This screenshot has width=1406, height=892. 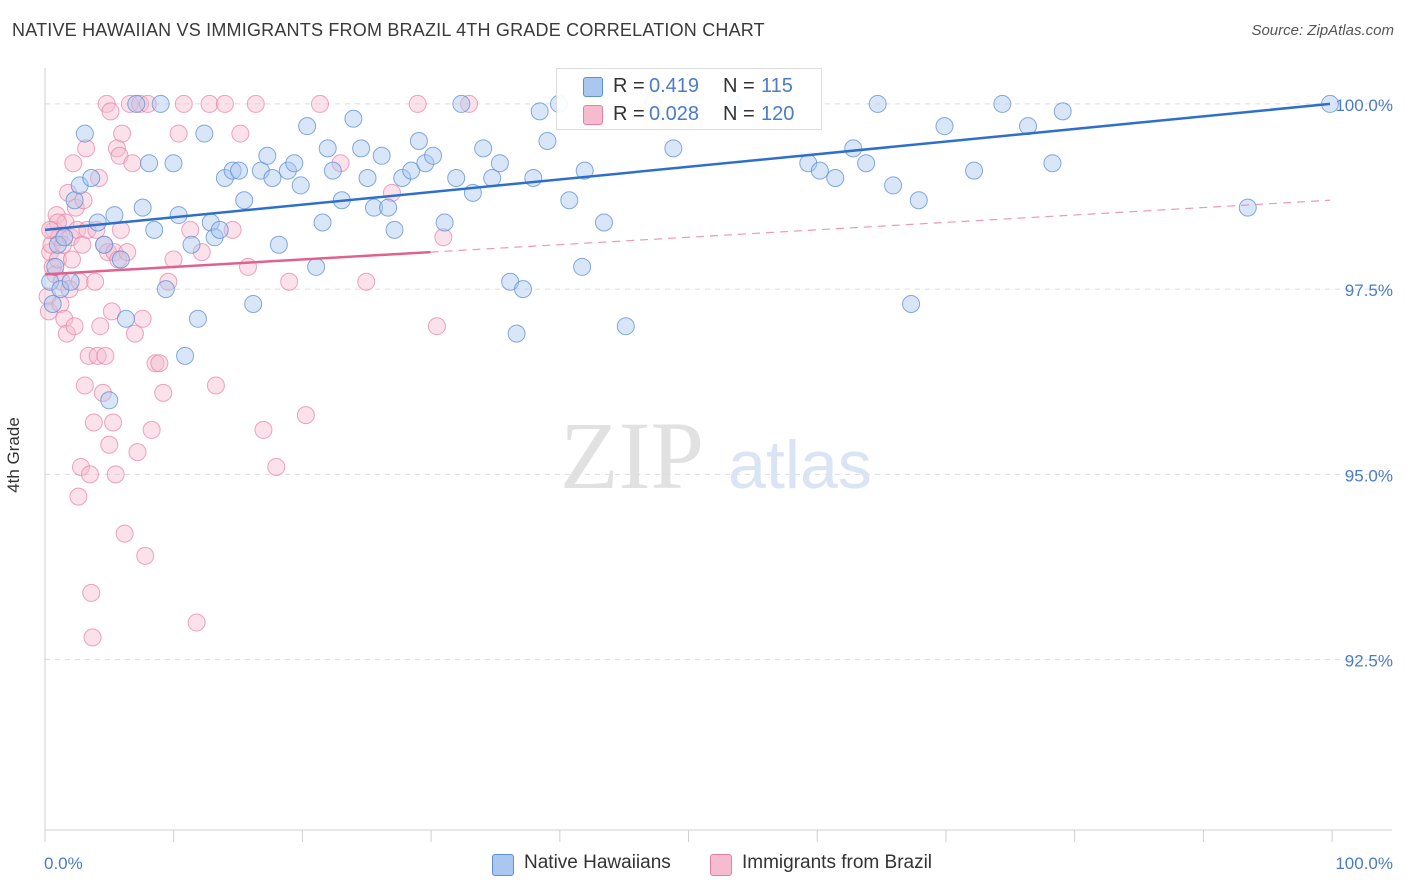 What do you see at coordinates (721, 865) in the screenshot?
I see `legend-swatch-immigrants-from-brazil` at bounding box center [721, 865].